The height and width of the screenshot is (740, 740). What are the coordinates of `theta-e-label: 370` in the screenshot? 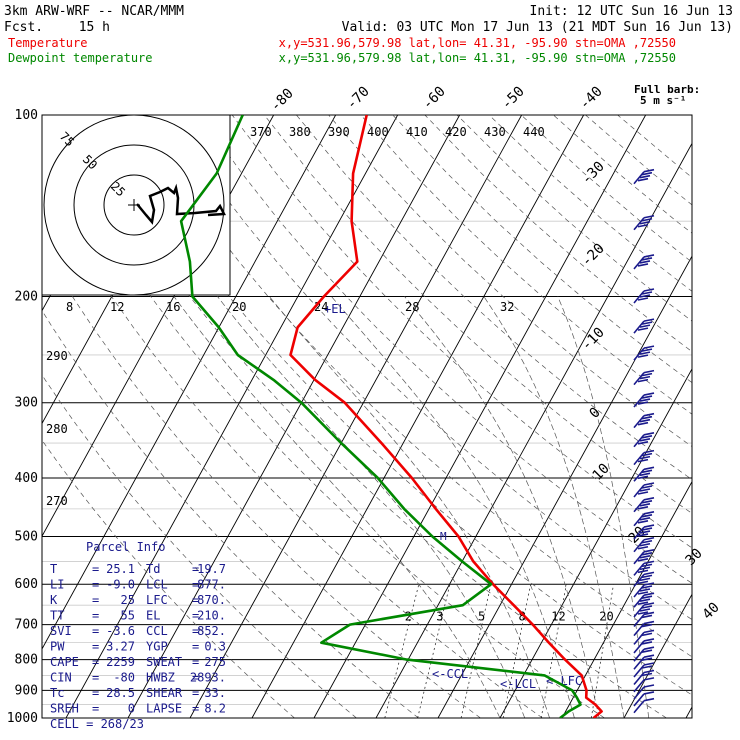 It's located at (261, 132).